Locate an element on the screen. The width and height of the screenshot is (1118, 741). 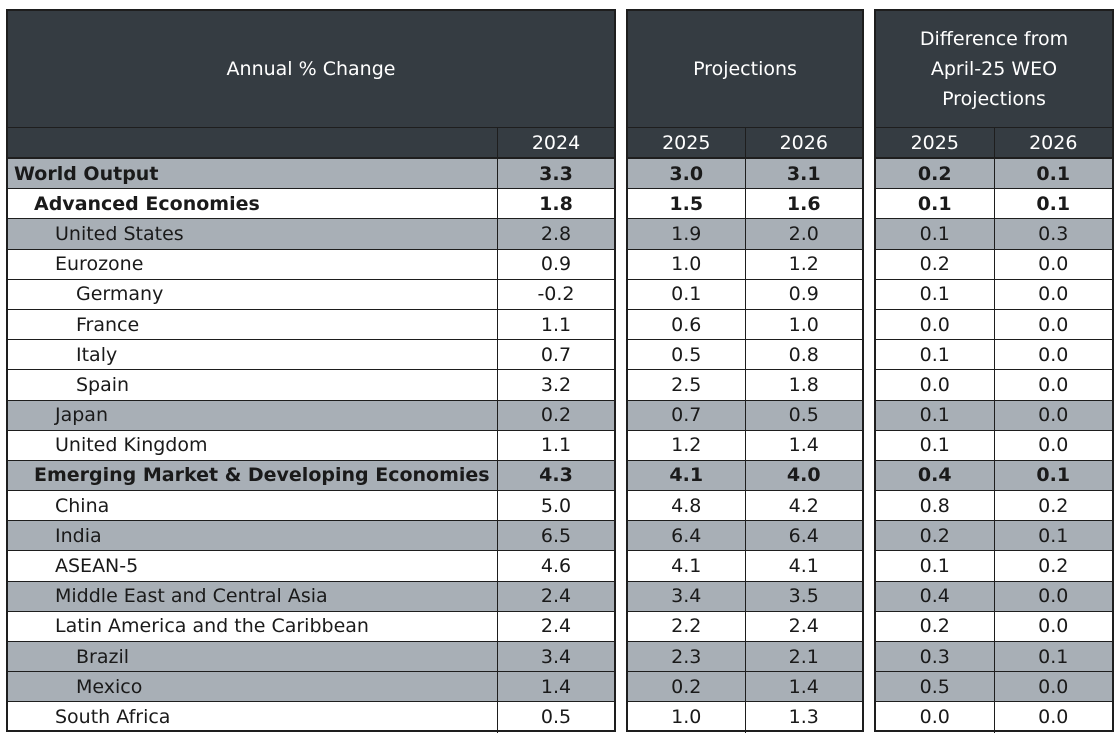
table-row: China 5.0 is located at coordinates (311, 506).